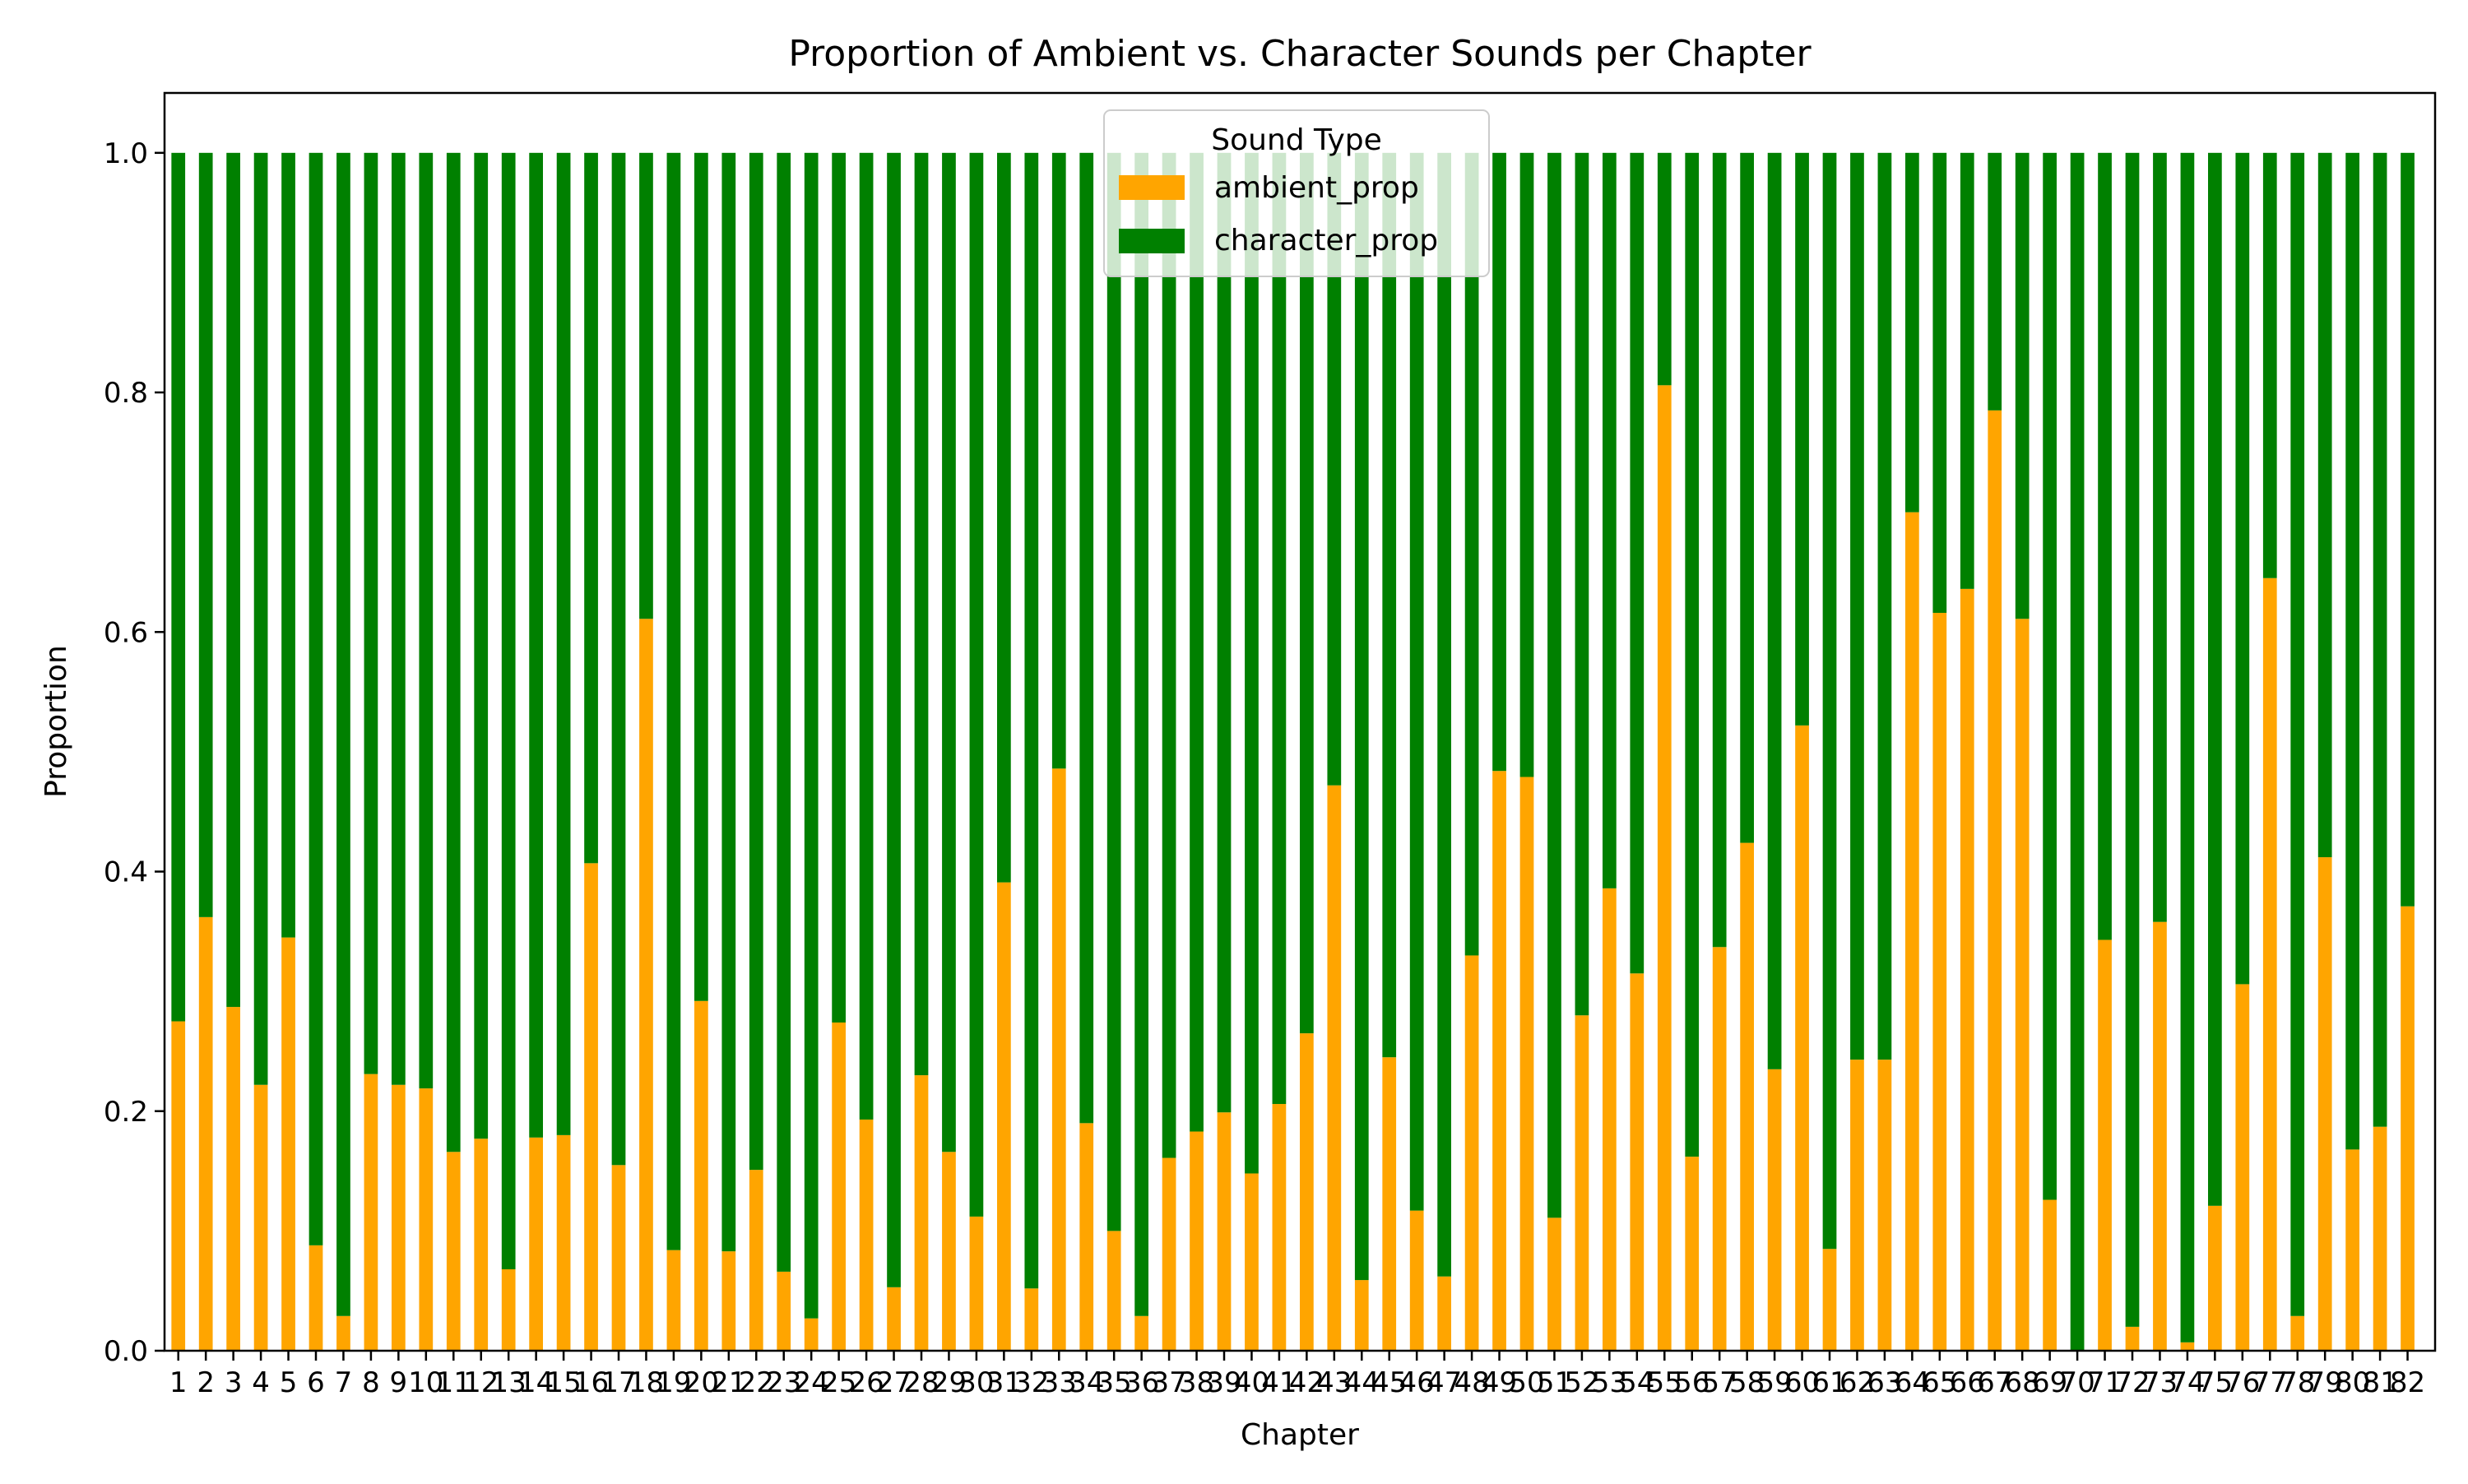 This screenshot has width=2468, height=1484. What do you see at coordinates (1939, 1382) in the screenshot?
I see `x-tick-label: 65` at bounding box center [1939, 1382].